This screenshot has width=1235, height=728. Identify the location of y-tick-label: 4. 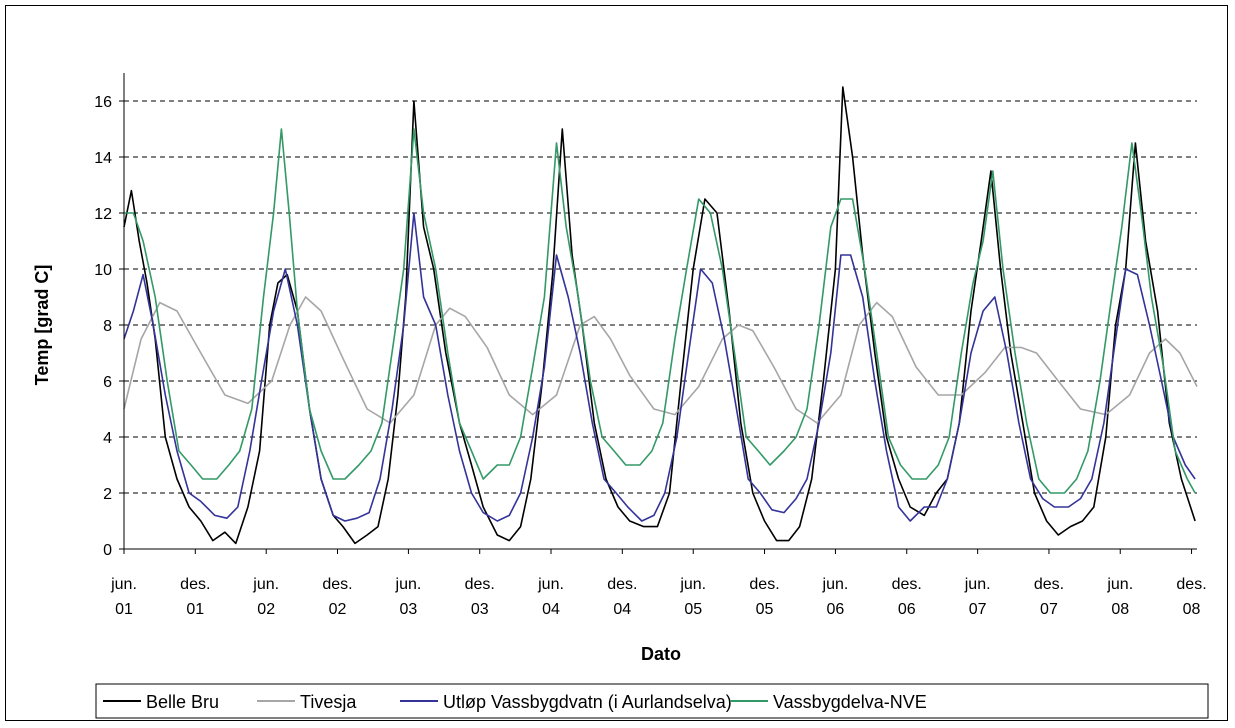
(107, 438).